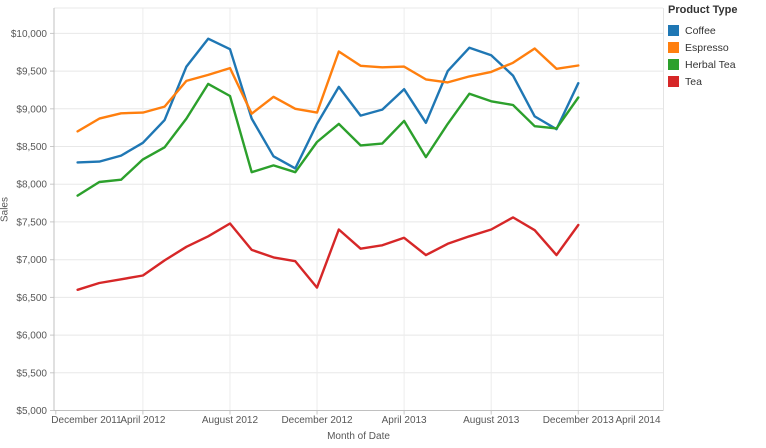 The image size is (766, 448). Describe the element at coordinates (142, 420) in the screenshot. I see `x-tick-label: April 2012` at that location.